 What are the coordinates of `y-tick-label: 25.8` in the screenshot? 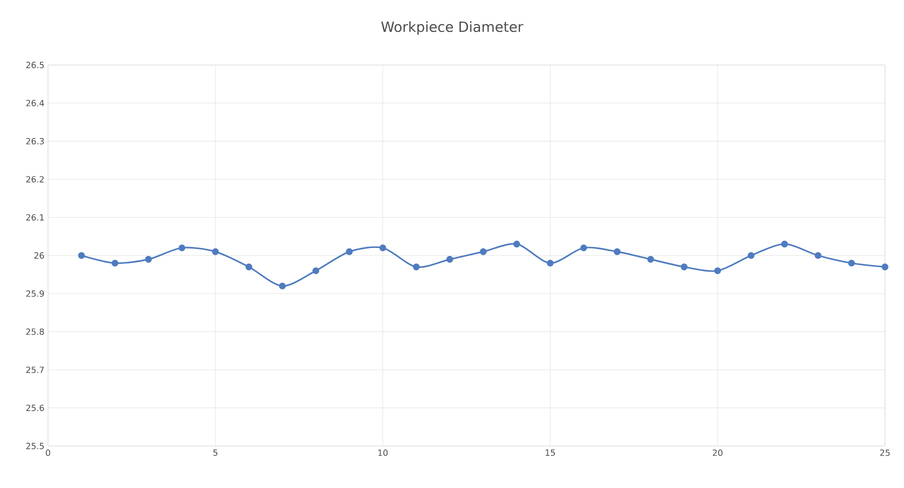 It's located at (35, 331).